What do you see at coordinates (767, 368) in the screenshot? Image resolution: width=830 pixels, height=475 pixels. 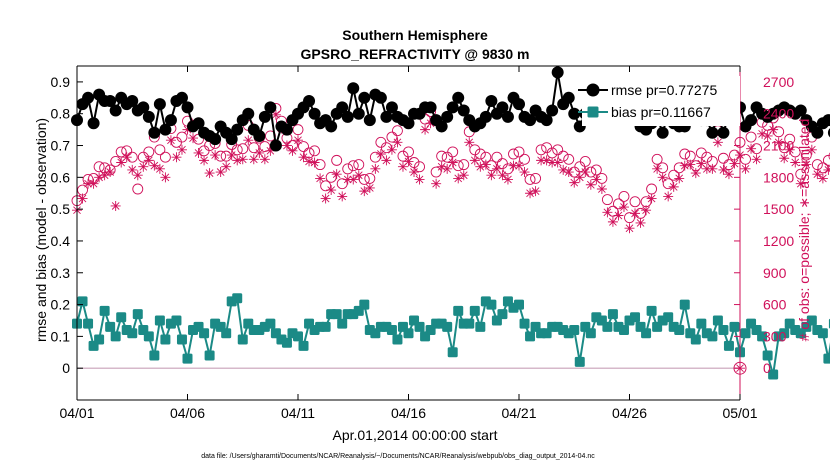 I see `y2-tick-label: 0` at bounding box center [767, 368].